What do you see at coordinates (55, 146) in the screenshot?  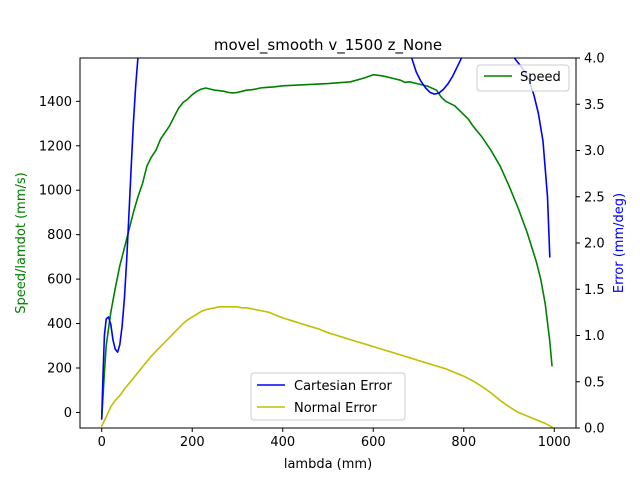 I see `y-left-tick-label: 1200` at bounding box center [55, 146].